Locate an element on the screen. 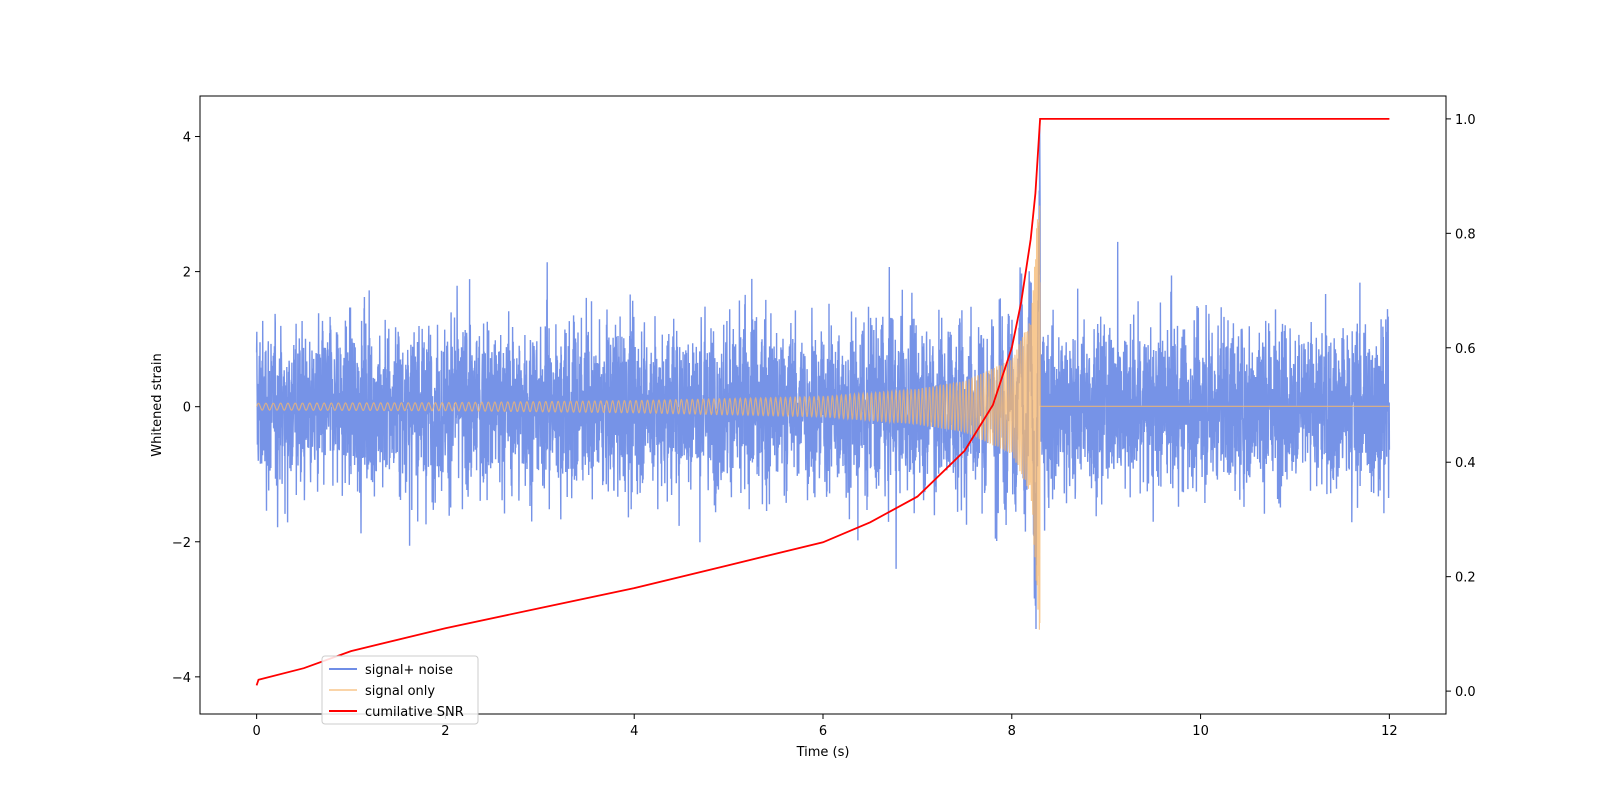 Image resolution: width=1600 pixels, height=800 pixels. y-tick-label: 0 is located at coordinates (187, 408).